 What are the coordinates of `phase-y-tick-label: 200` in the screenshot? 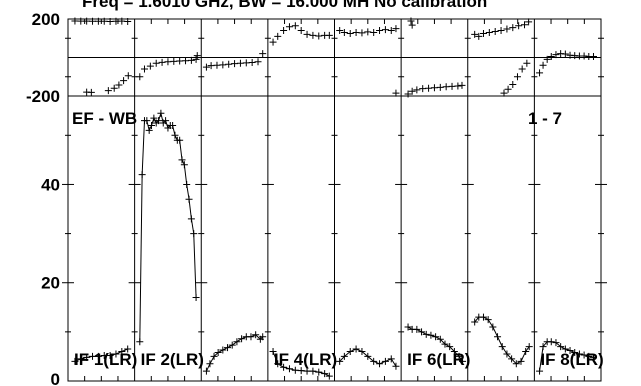 It's located at (46, 19).